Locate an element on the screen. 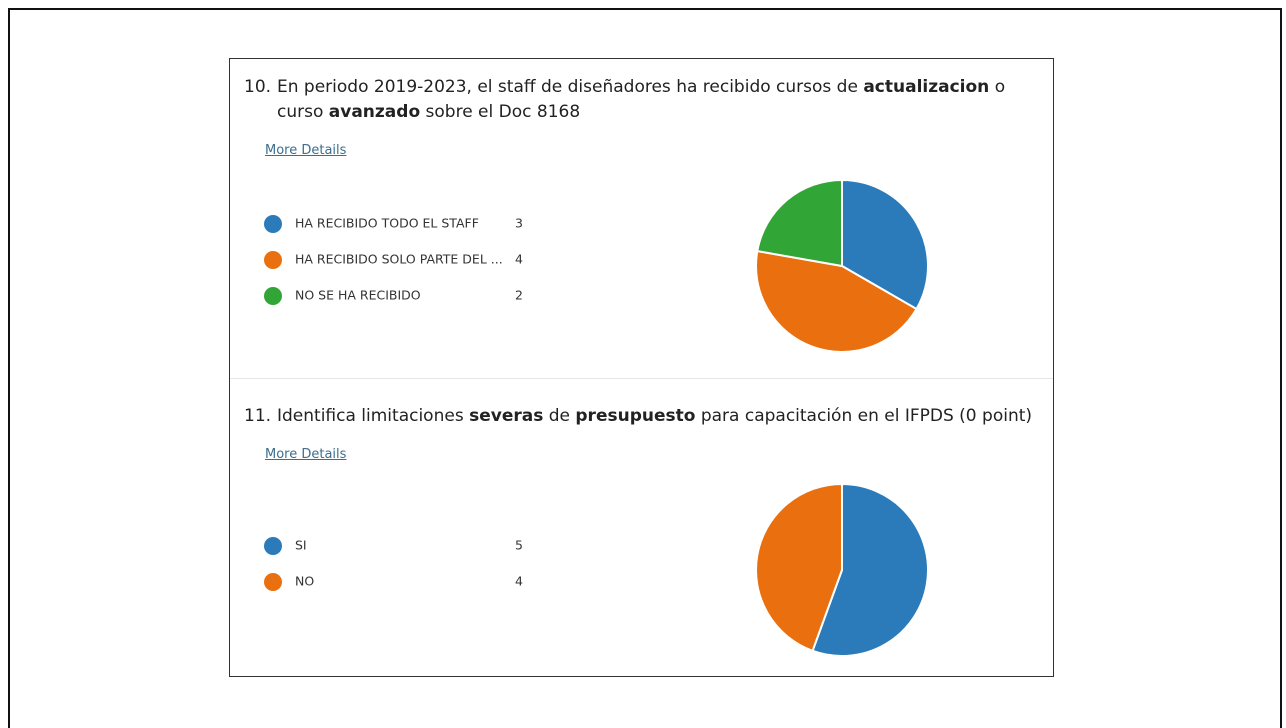  divider is located at coordinates (641, 378).